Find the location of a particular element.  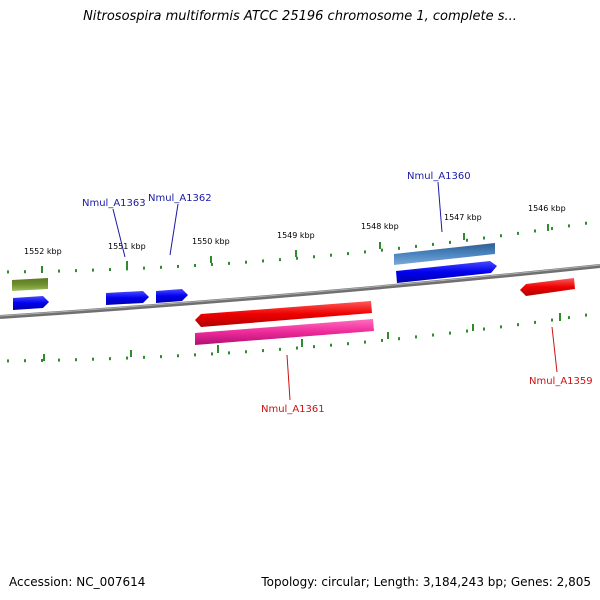

lower-scale is located at coordinates (297, 338).